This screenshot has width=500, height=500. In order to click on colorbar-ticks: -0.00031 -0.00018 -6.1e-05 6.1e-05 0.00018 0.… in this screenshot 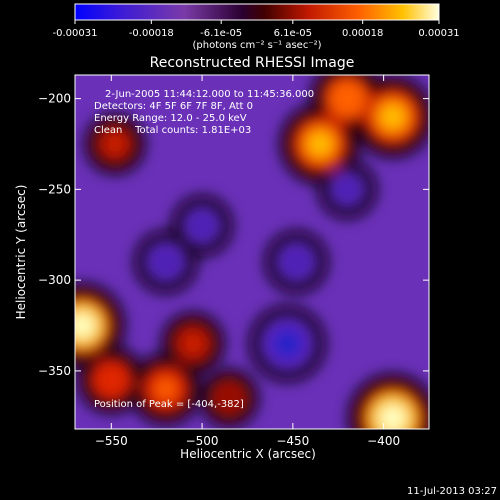, I will do `click(256, 29)`.